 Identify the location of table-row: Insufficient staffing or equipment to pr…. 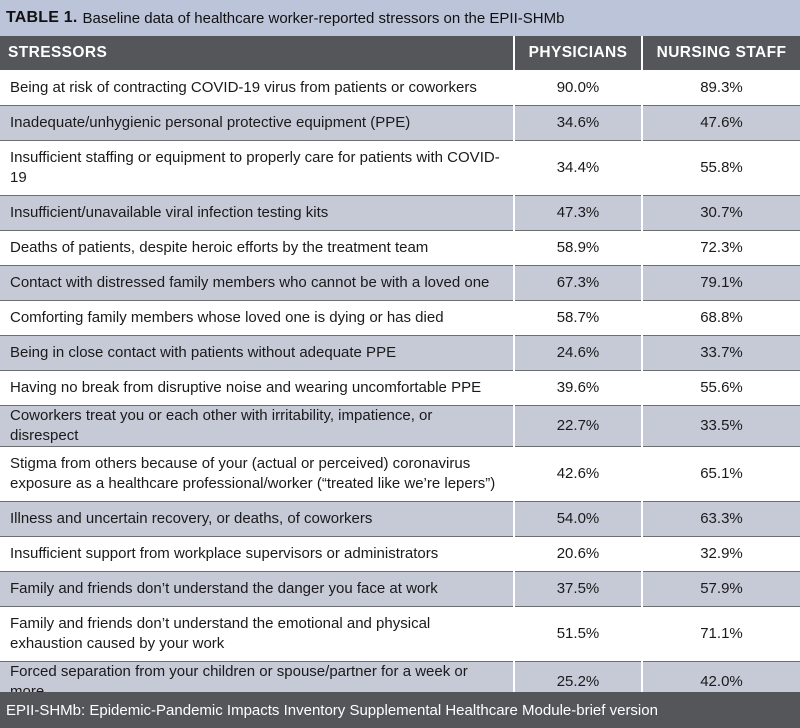
(400, 168).